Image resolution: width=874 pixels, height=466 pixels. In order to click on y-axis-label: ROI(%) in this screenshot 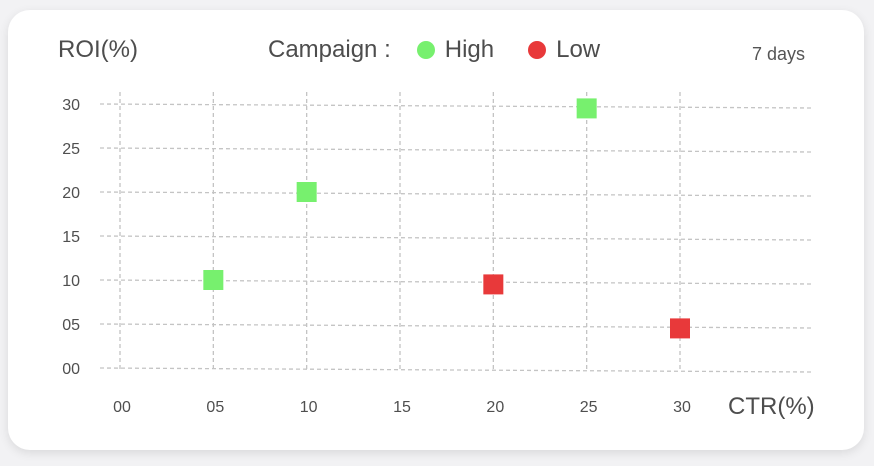, I will do `click(98, 49)`.